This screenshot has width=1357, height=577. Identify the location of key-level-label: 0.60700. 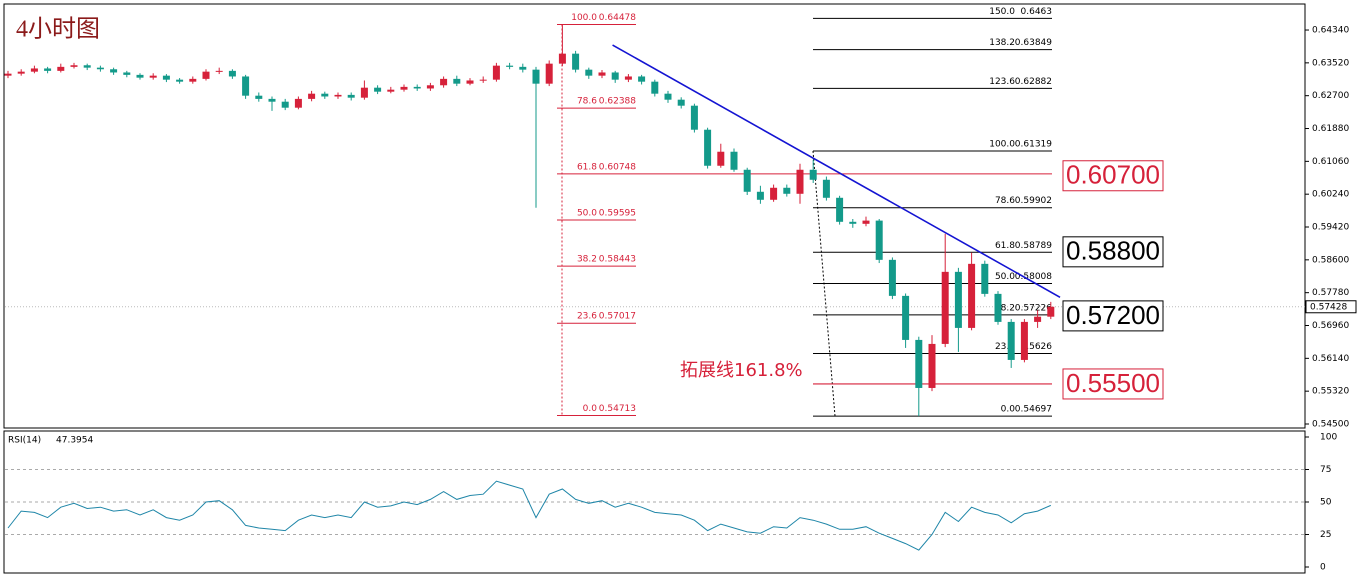
(1113, 175).